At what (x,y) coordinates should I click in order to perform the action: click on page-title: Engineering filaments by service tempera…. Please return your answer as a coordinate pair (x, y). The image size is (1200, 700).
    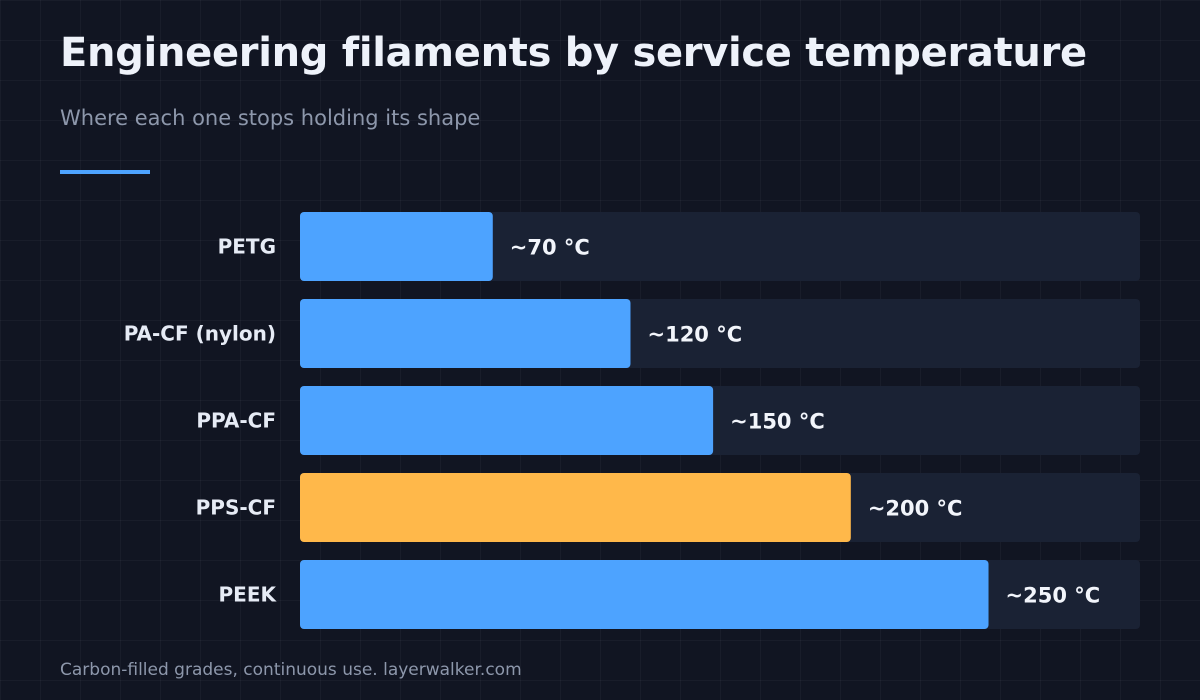
    Looking at the image, I should click on (573, 53).